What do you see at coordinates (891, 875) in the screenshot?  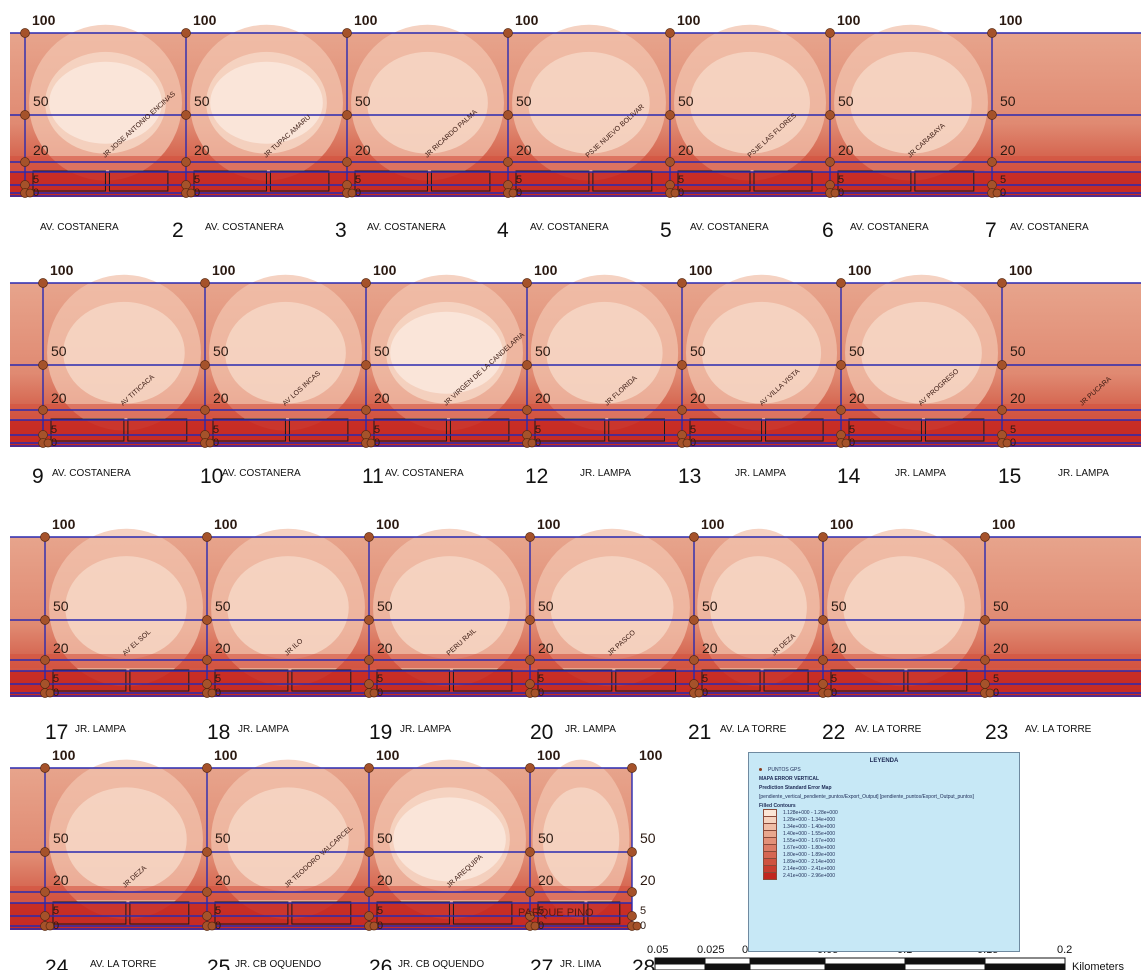 I see `legend-class-10: 2.41e+000 - 2.96e+000` at bounding box center [891, 875].